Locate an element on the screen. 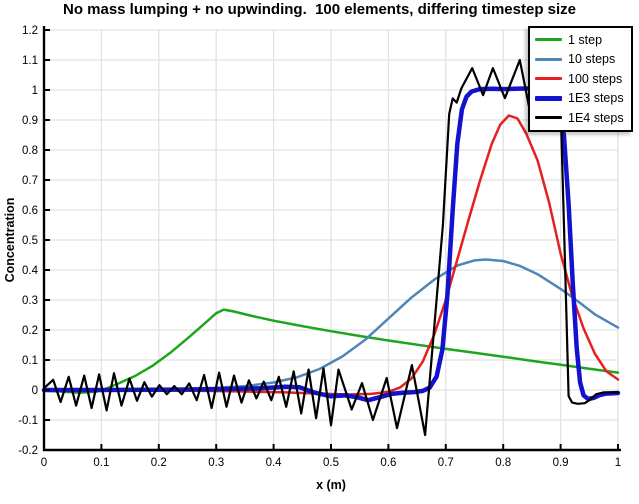 This screenshot has width=639, height=504. legend-item-10-steps: 10 steps is located at coordinates (579, 60).